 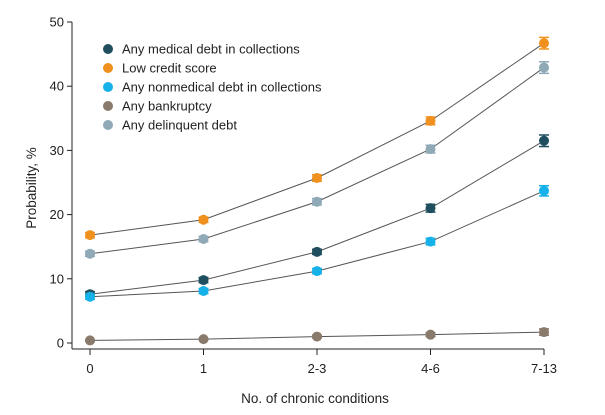 I want to click on y-tick-label: 0, so click(x=60, y=343).